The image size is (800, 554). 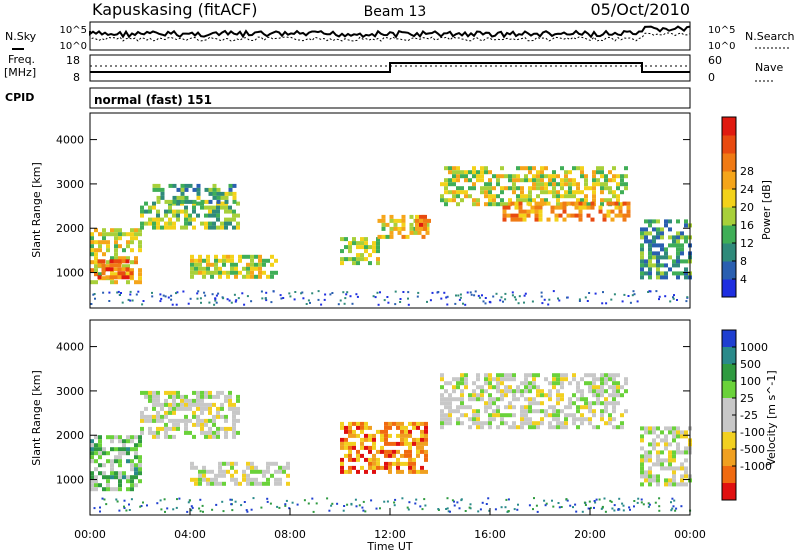 I want to click on colorbar-swatch, so click(x=729, y=441).